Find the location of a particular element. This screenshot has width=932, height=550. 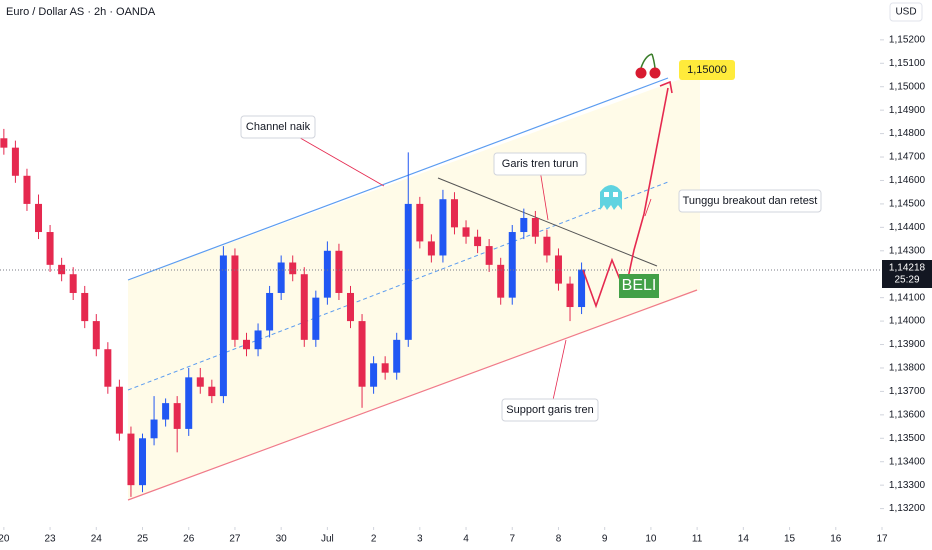

x-tick-label: 25 is located at coordinates (143, 539).